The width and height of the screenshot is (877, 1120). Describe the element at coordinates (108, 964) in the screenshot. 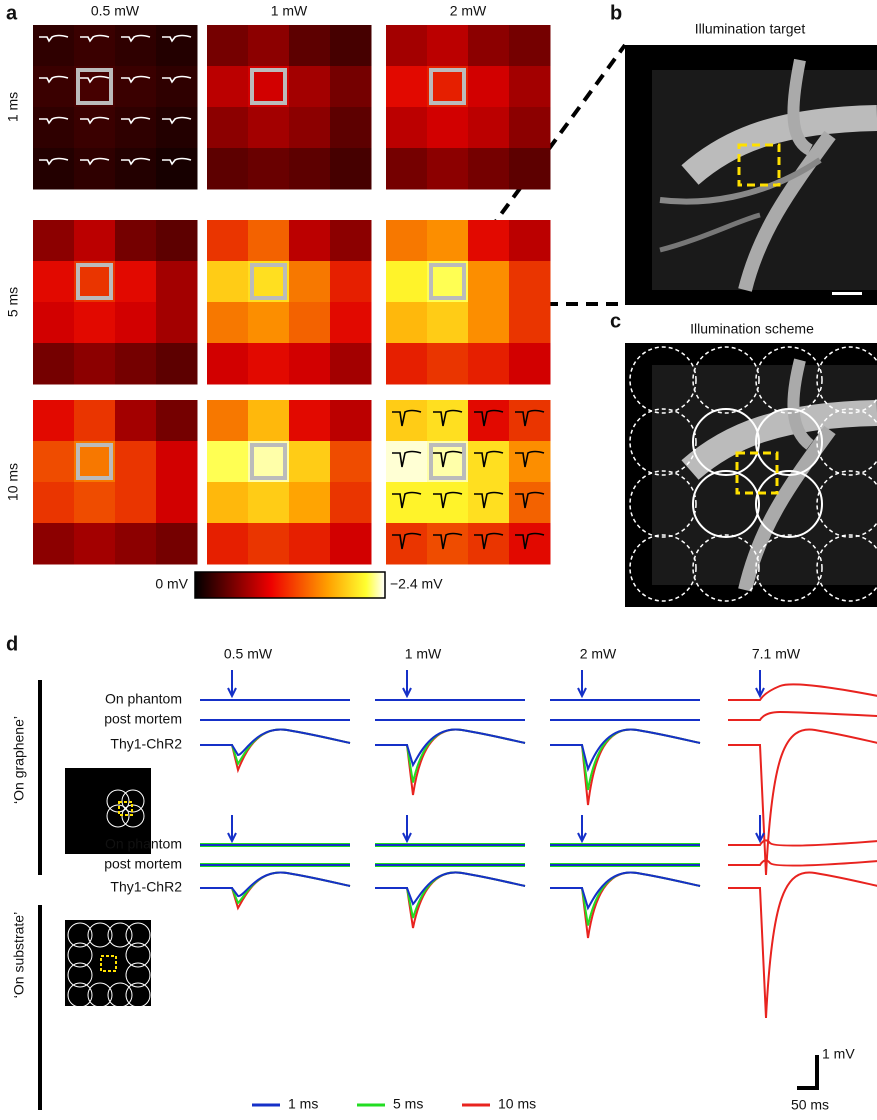

I see `inset` at that location.